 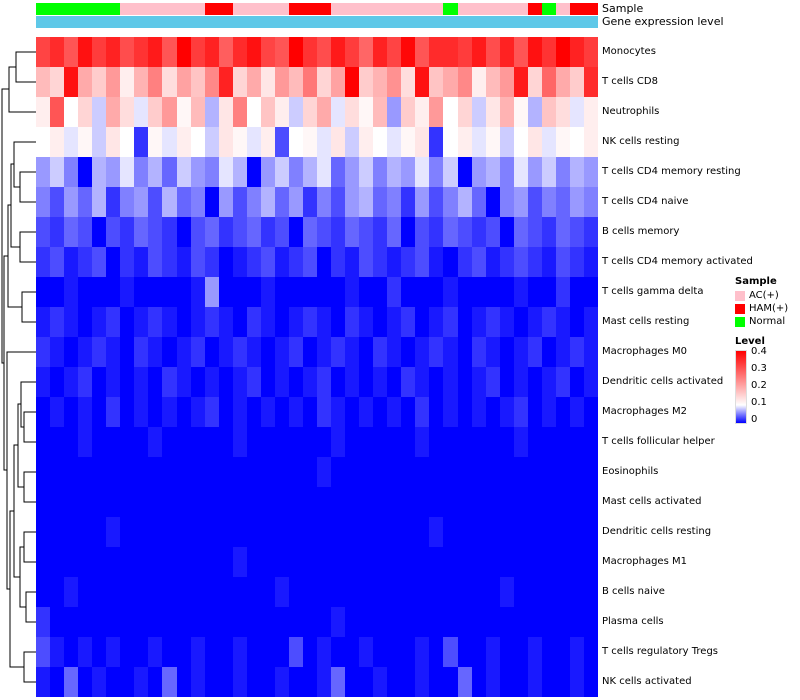 I want to click on row-label: Eosinophils, so click(x=630, y=471).